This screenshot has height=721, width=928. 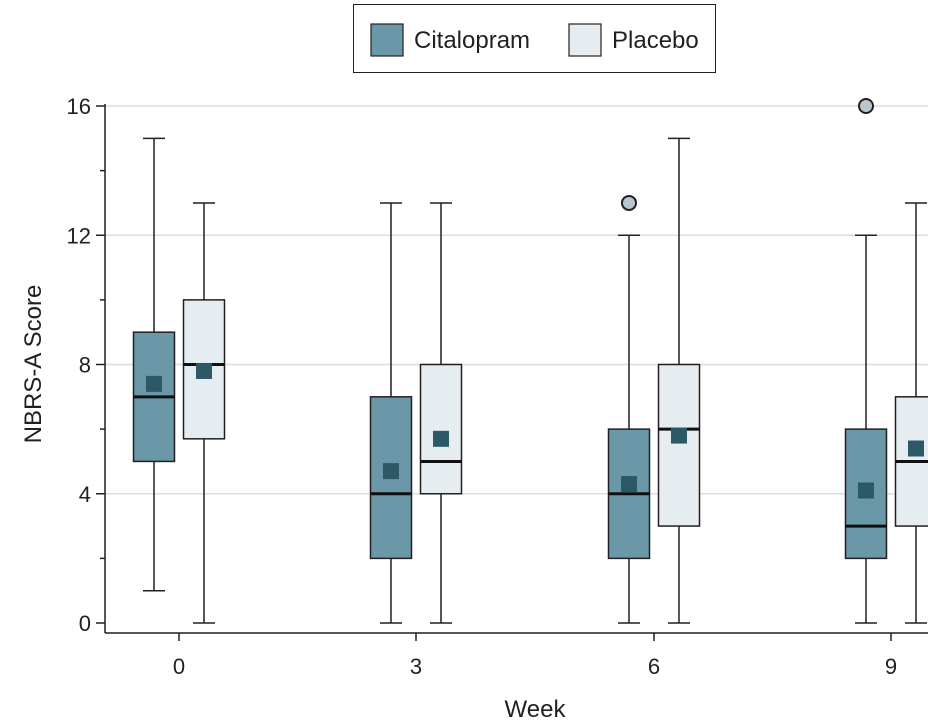 I want to click on x-axis-title: Week, so click(x=536, y=708).